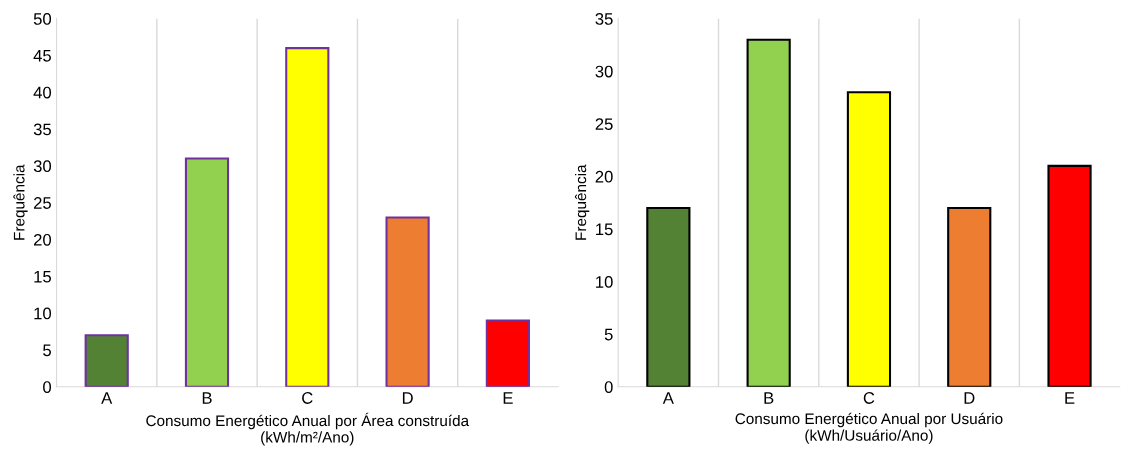  Describe the element at coordinates (308, 429) in the screenshot. I see `x-axis-title: Consumo Energético Anual por Área construída (kWh/m²/Ano)` at that location.